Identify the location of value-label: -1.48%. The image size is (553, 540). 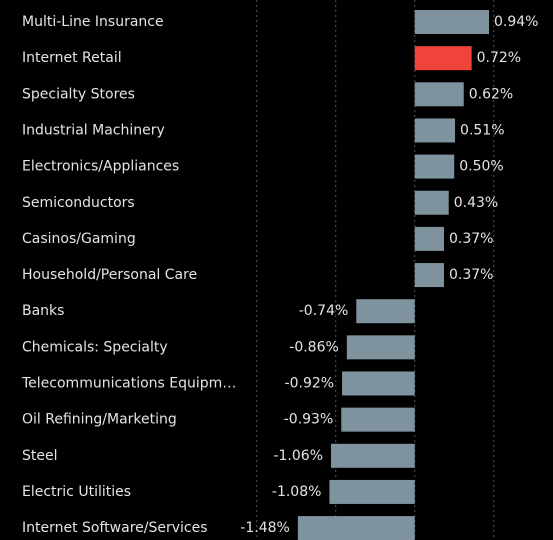
(265, 528).